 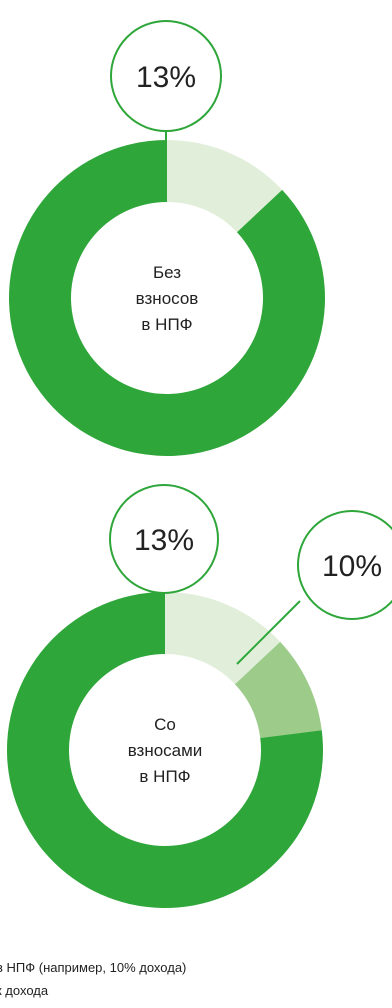 What do you see at coordinates (93, 967) in the screenshot?
I see `legend-line-1: в НПФ (например, 10% дохода)` at bounding box center [93, 967].